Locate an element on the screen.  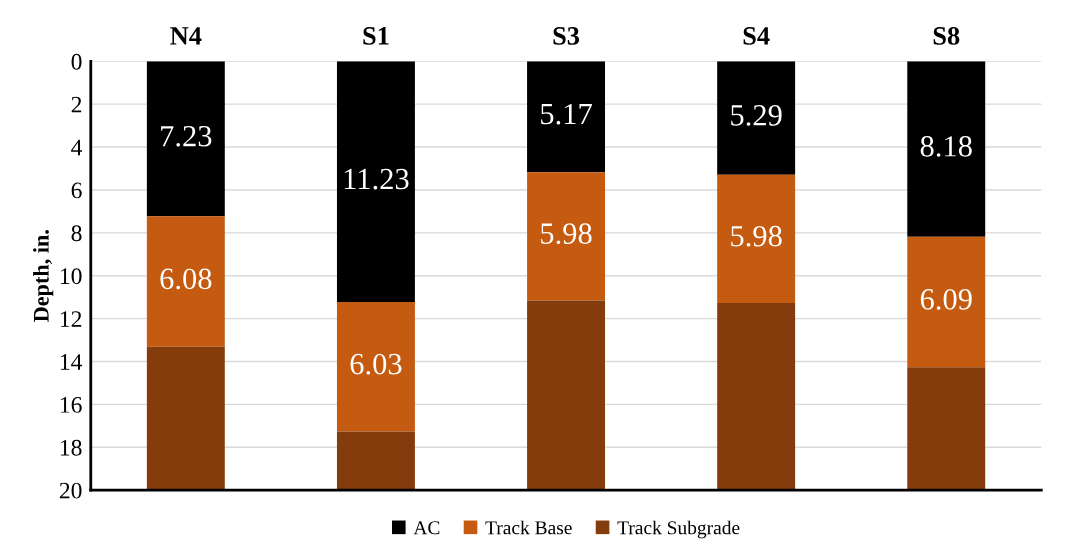
legend-label: AC is located at coordinates (426, 528).